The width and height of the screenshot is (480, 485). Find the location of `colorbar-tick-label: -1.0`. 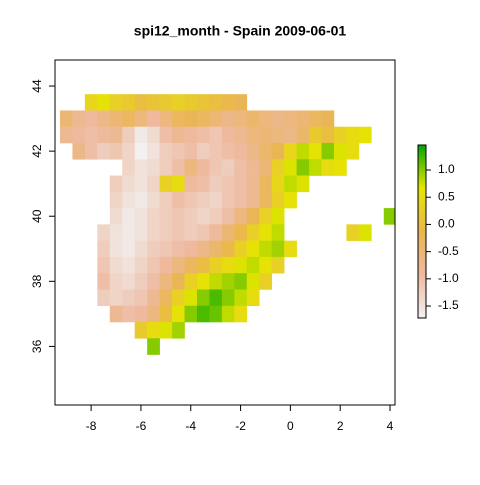

colorbar-tick-label: -1.0 is located at coordinates (448, 278).